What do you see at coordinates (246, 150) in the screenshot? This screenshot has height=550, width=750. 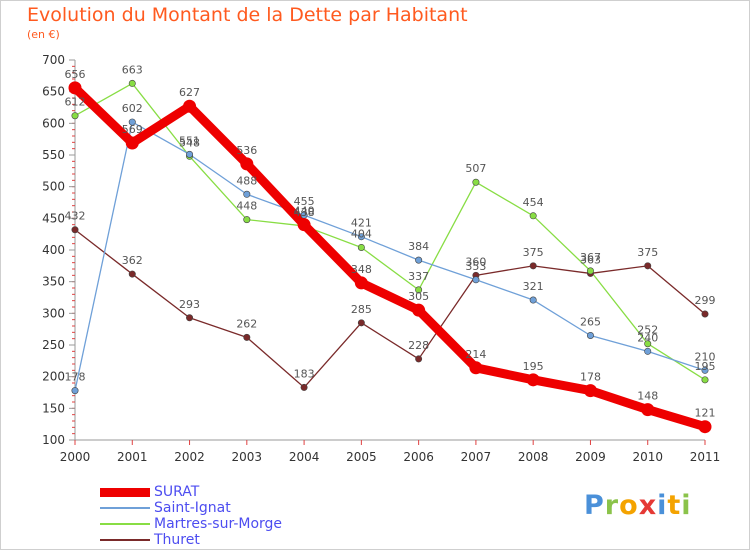 I see `data-label: 536` at bounding box center [246, 150].